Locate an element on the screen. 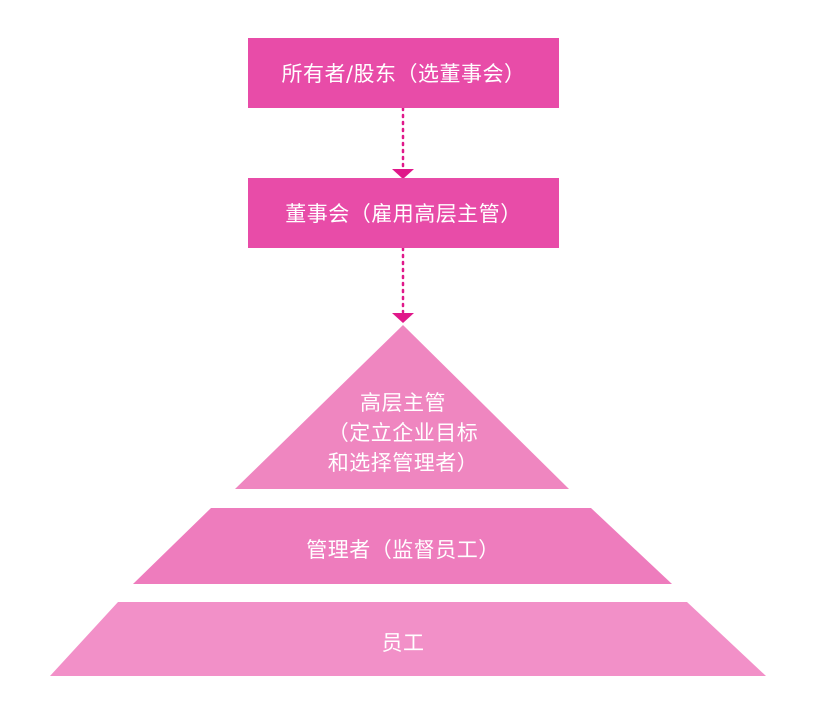 The image size is (826, 716). arrowhead-owners-to-board is located at coordinates (403, 174).